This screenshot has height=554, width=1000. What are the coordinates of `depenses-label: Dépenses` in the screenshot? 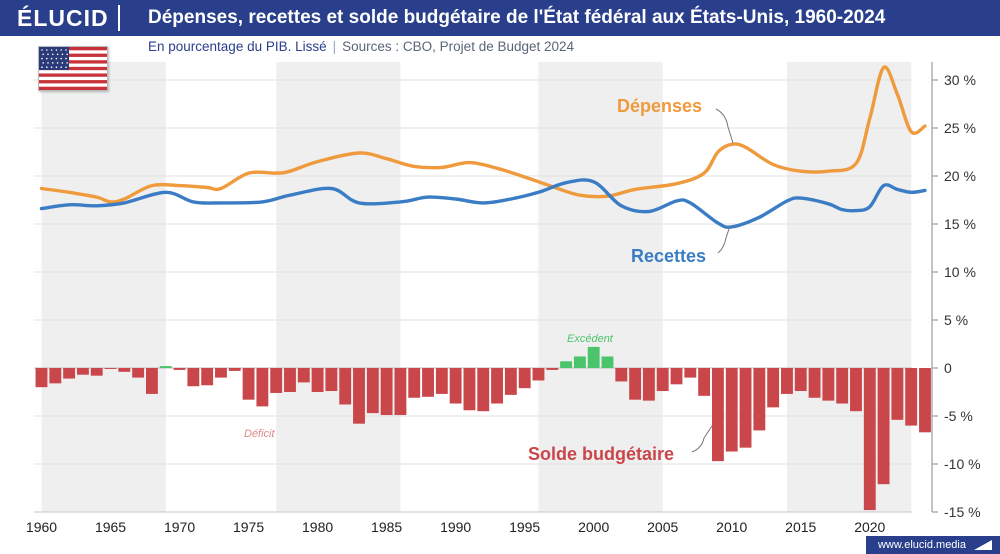 It's located at (659, 106).